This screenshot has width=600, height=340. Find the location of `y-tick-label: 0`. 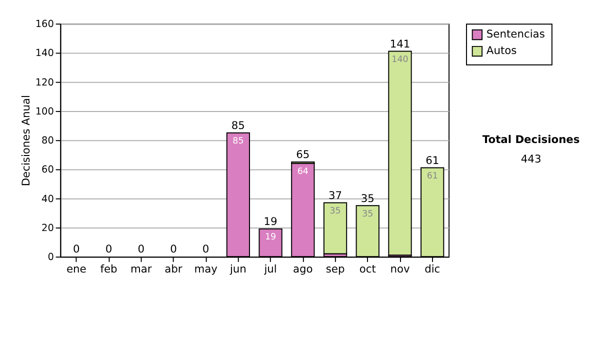

y-tick-label: 0 is located at coordinates (51, 258).